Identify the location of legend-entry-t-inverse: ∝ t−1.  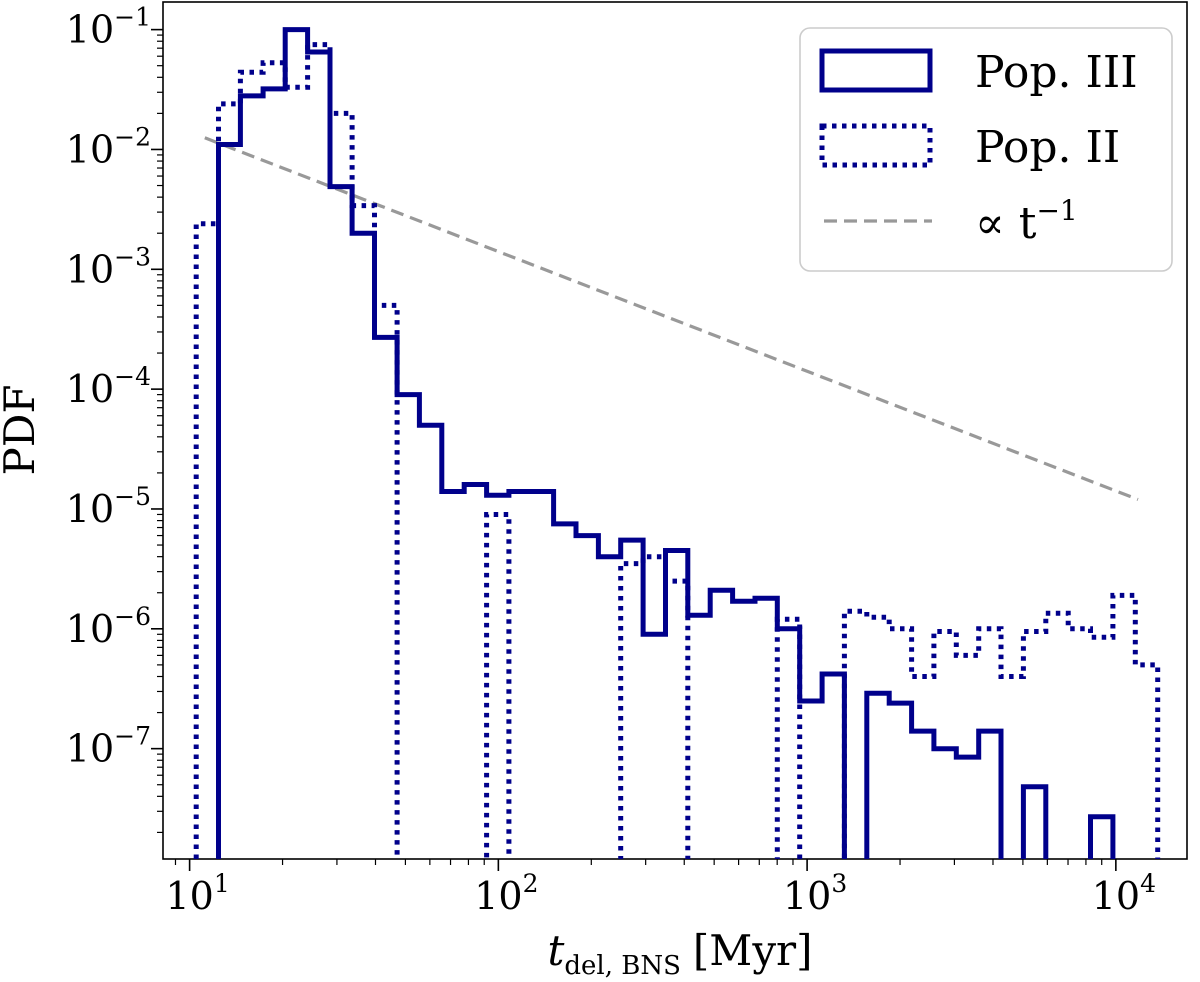
(951, 221).